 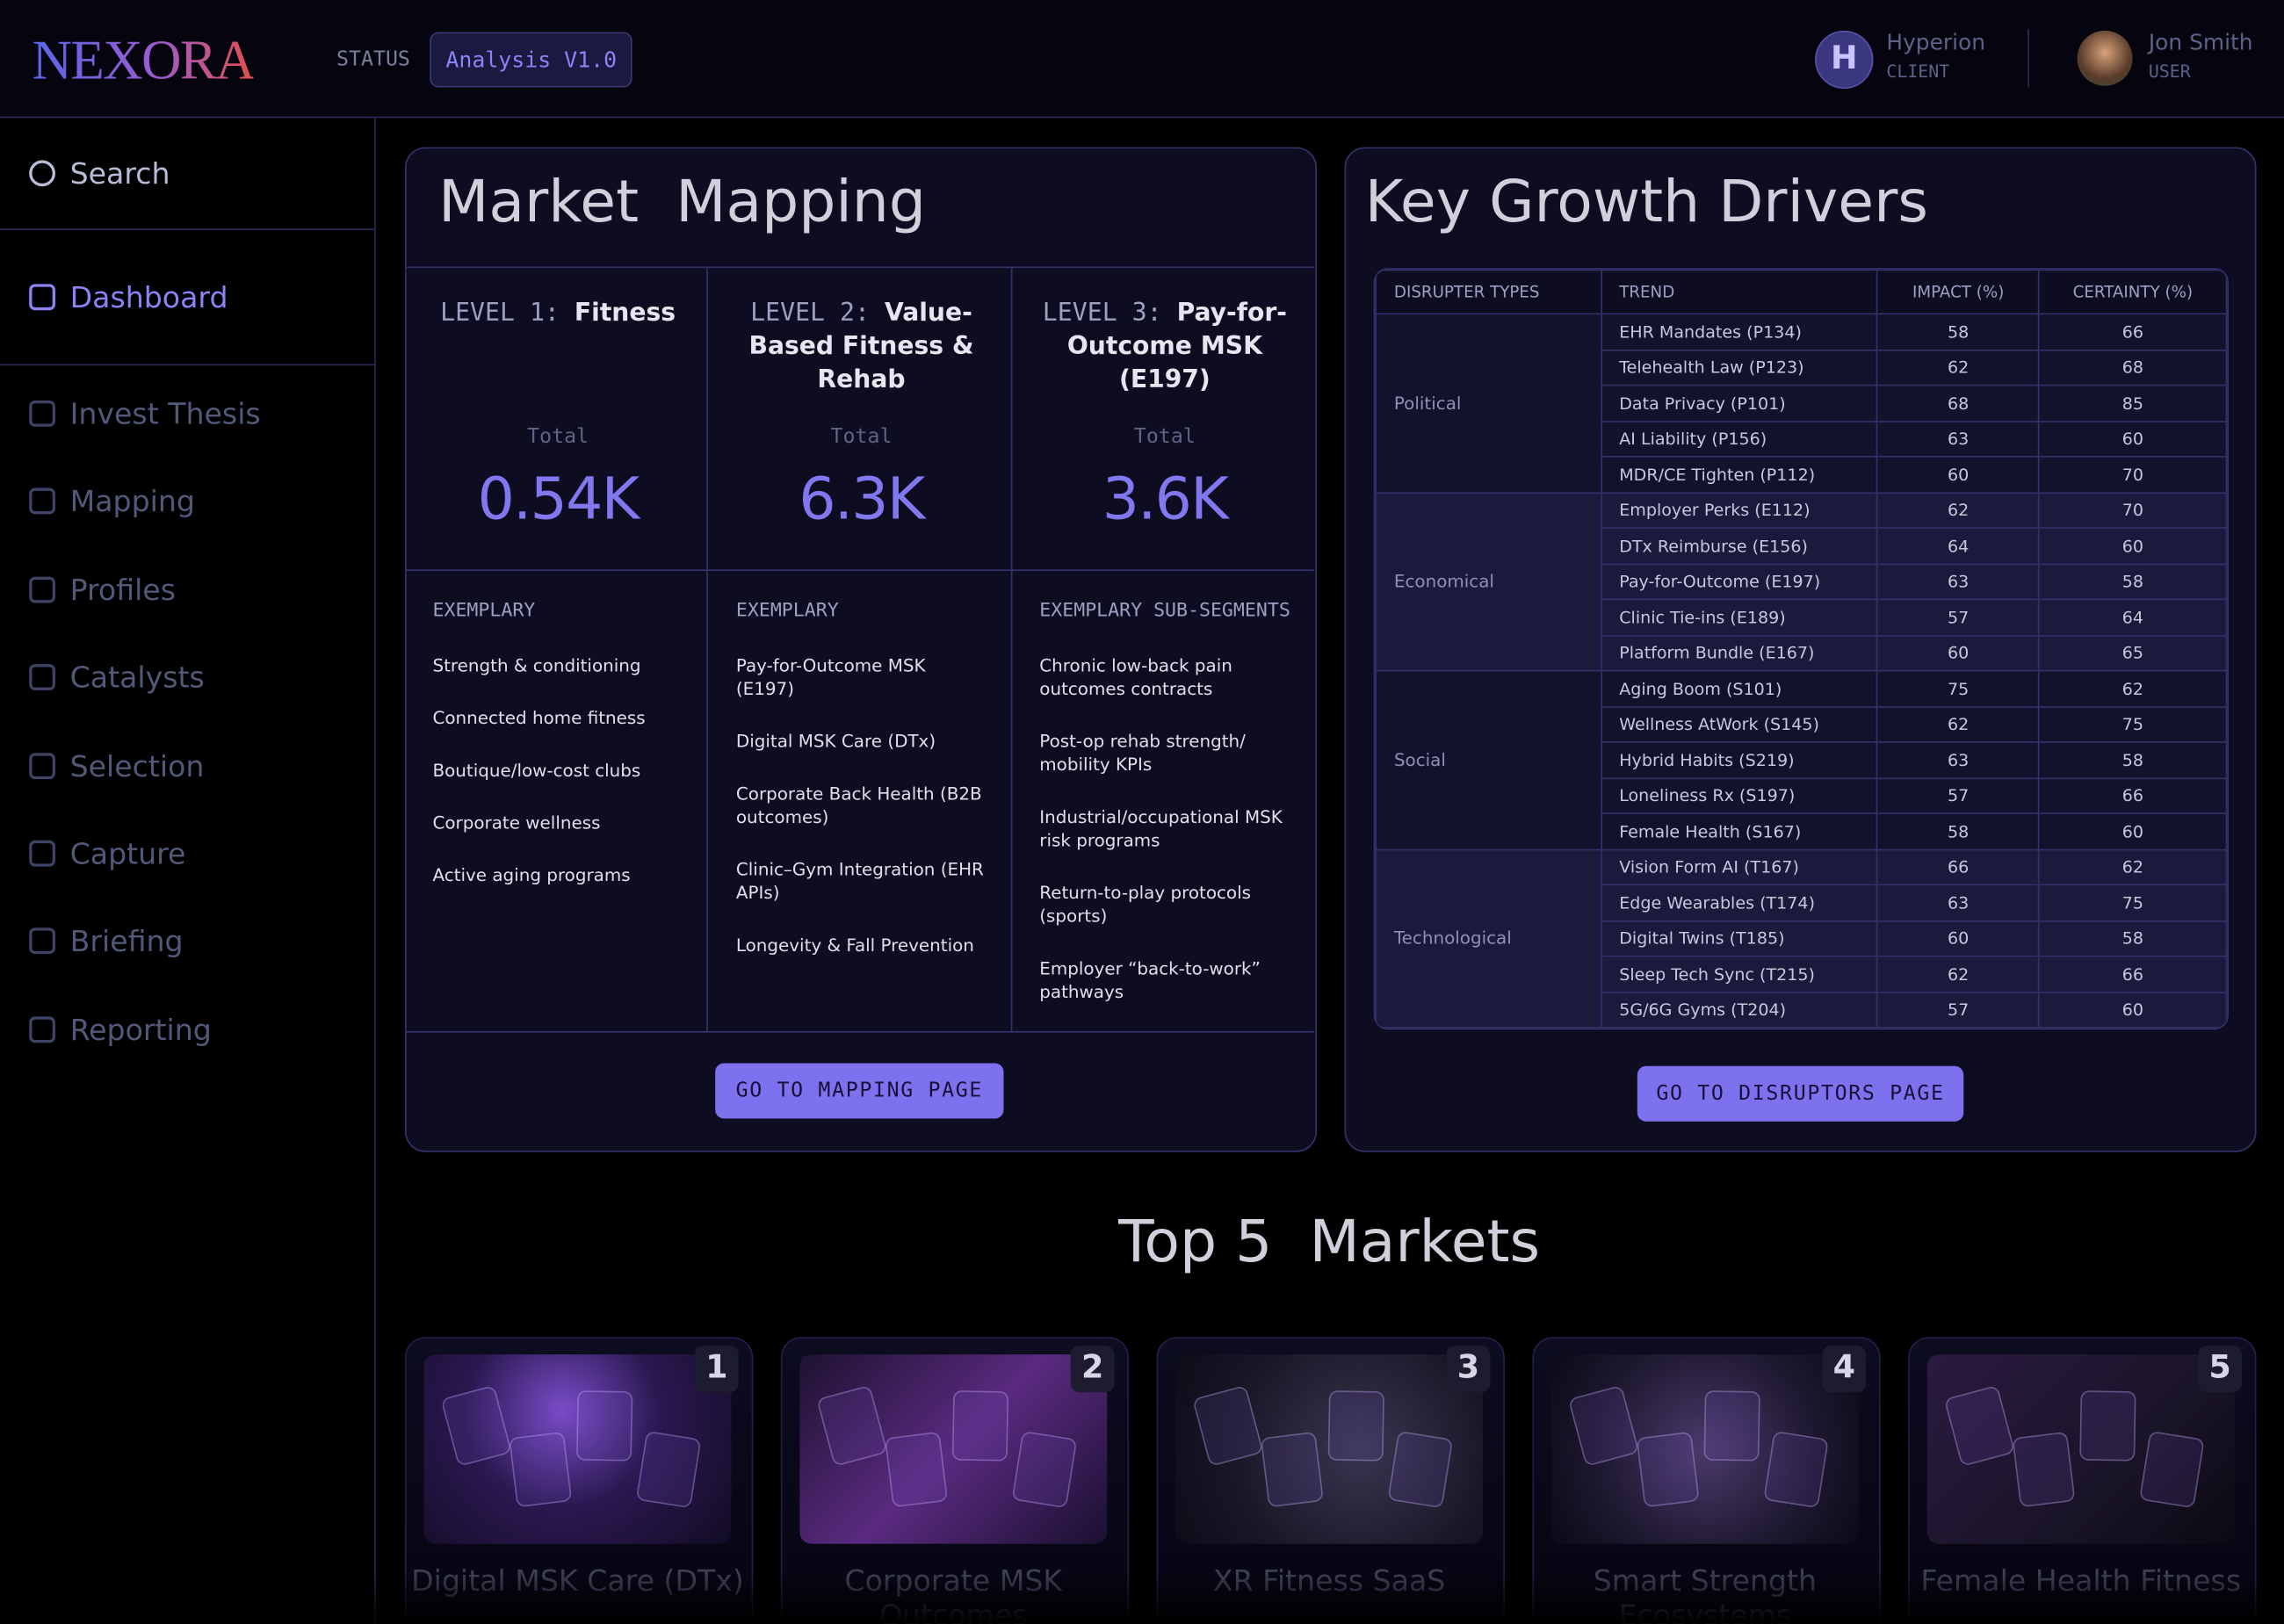 What do you see at coordinates (2133, 403) in the screenshot?
I see `number-cell: 85` at bounding box center [2133, 403].